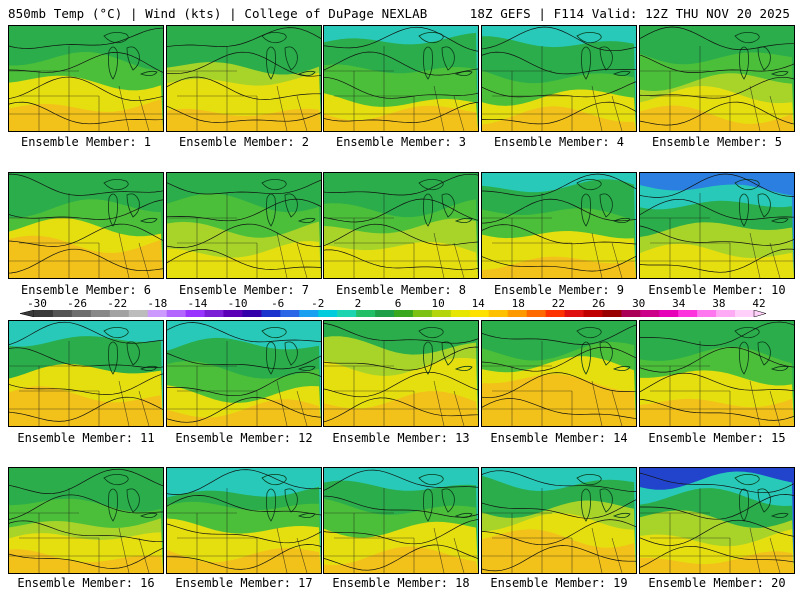  I want to click on colorbar-min-arrow, so click(27, 313).